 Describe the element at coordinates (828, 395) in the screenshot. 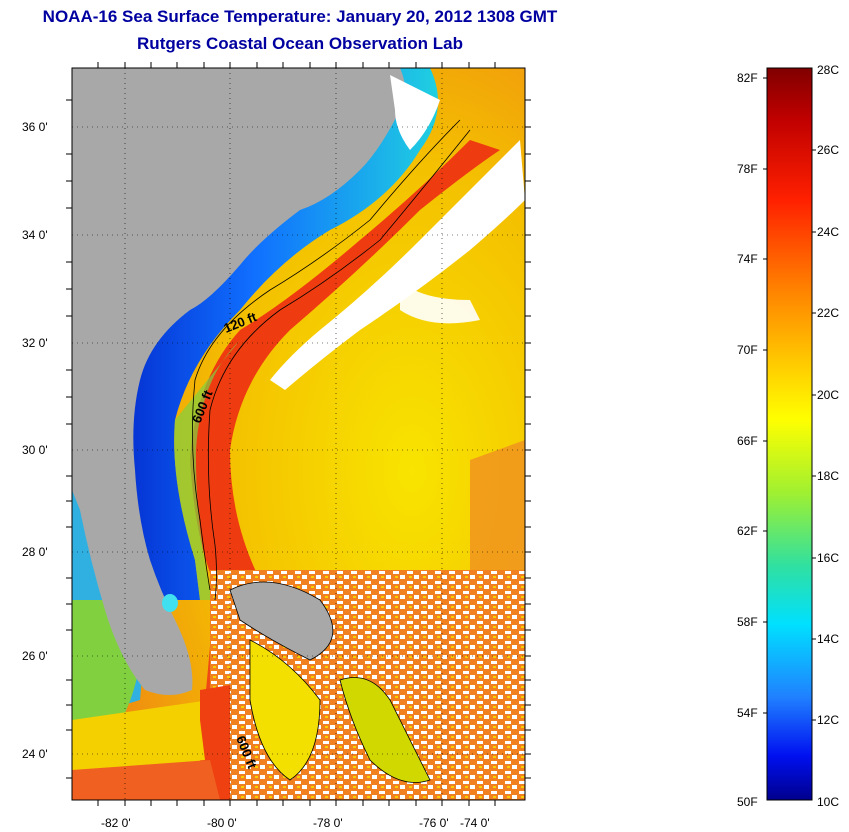

I see `colorbar-c-20: 20C` at that location.